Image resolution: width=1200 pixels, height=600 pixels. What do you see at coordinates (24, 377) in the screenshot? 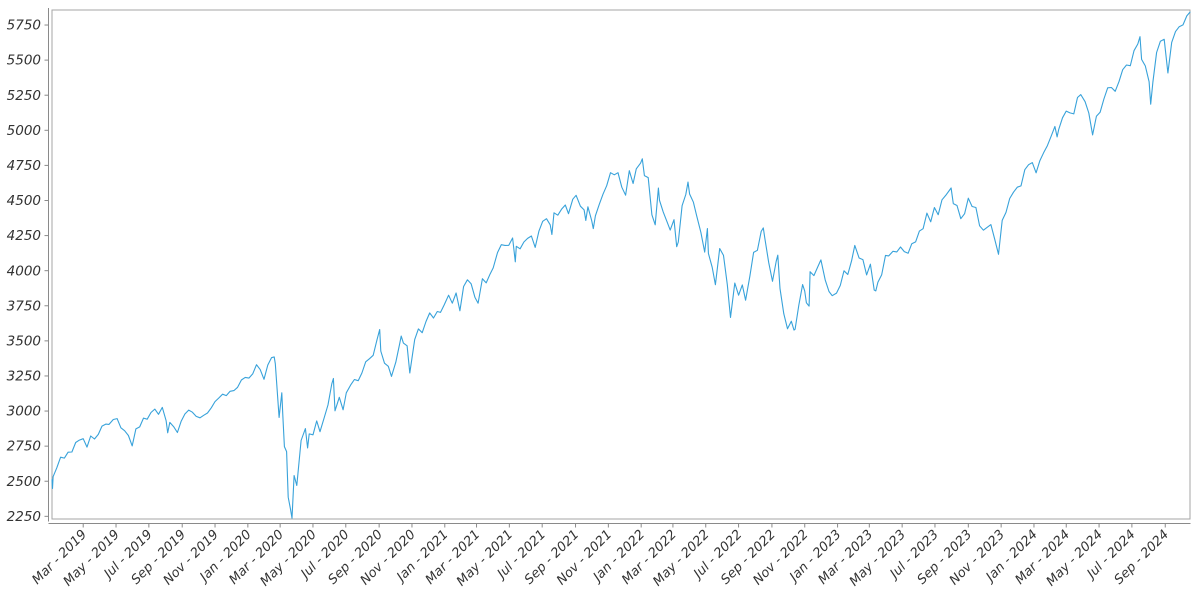
I see `y-tick-label: 3250` at bounding box center [24, 377].